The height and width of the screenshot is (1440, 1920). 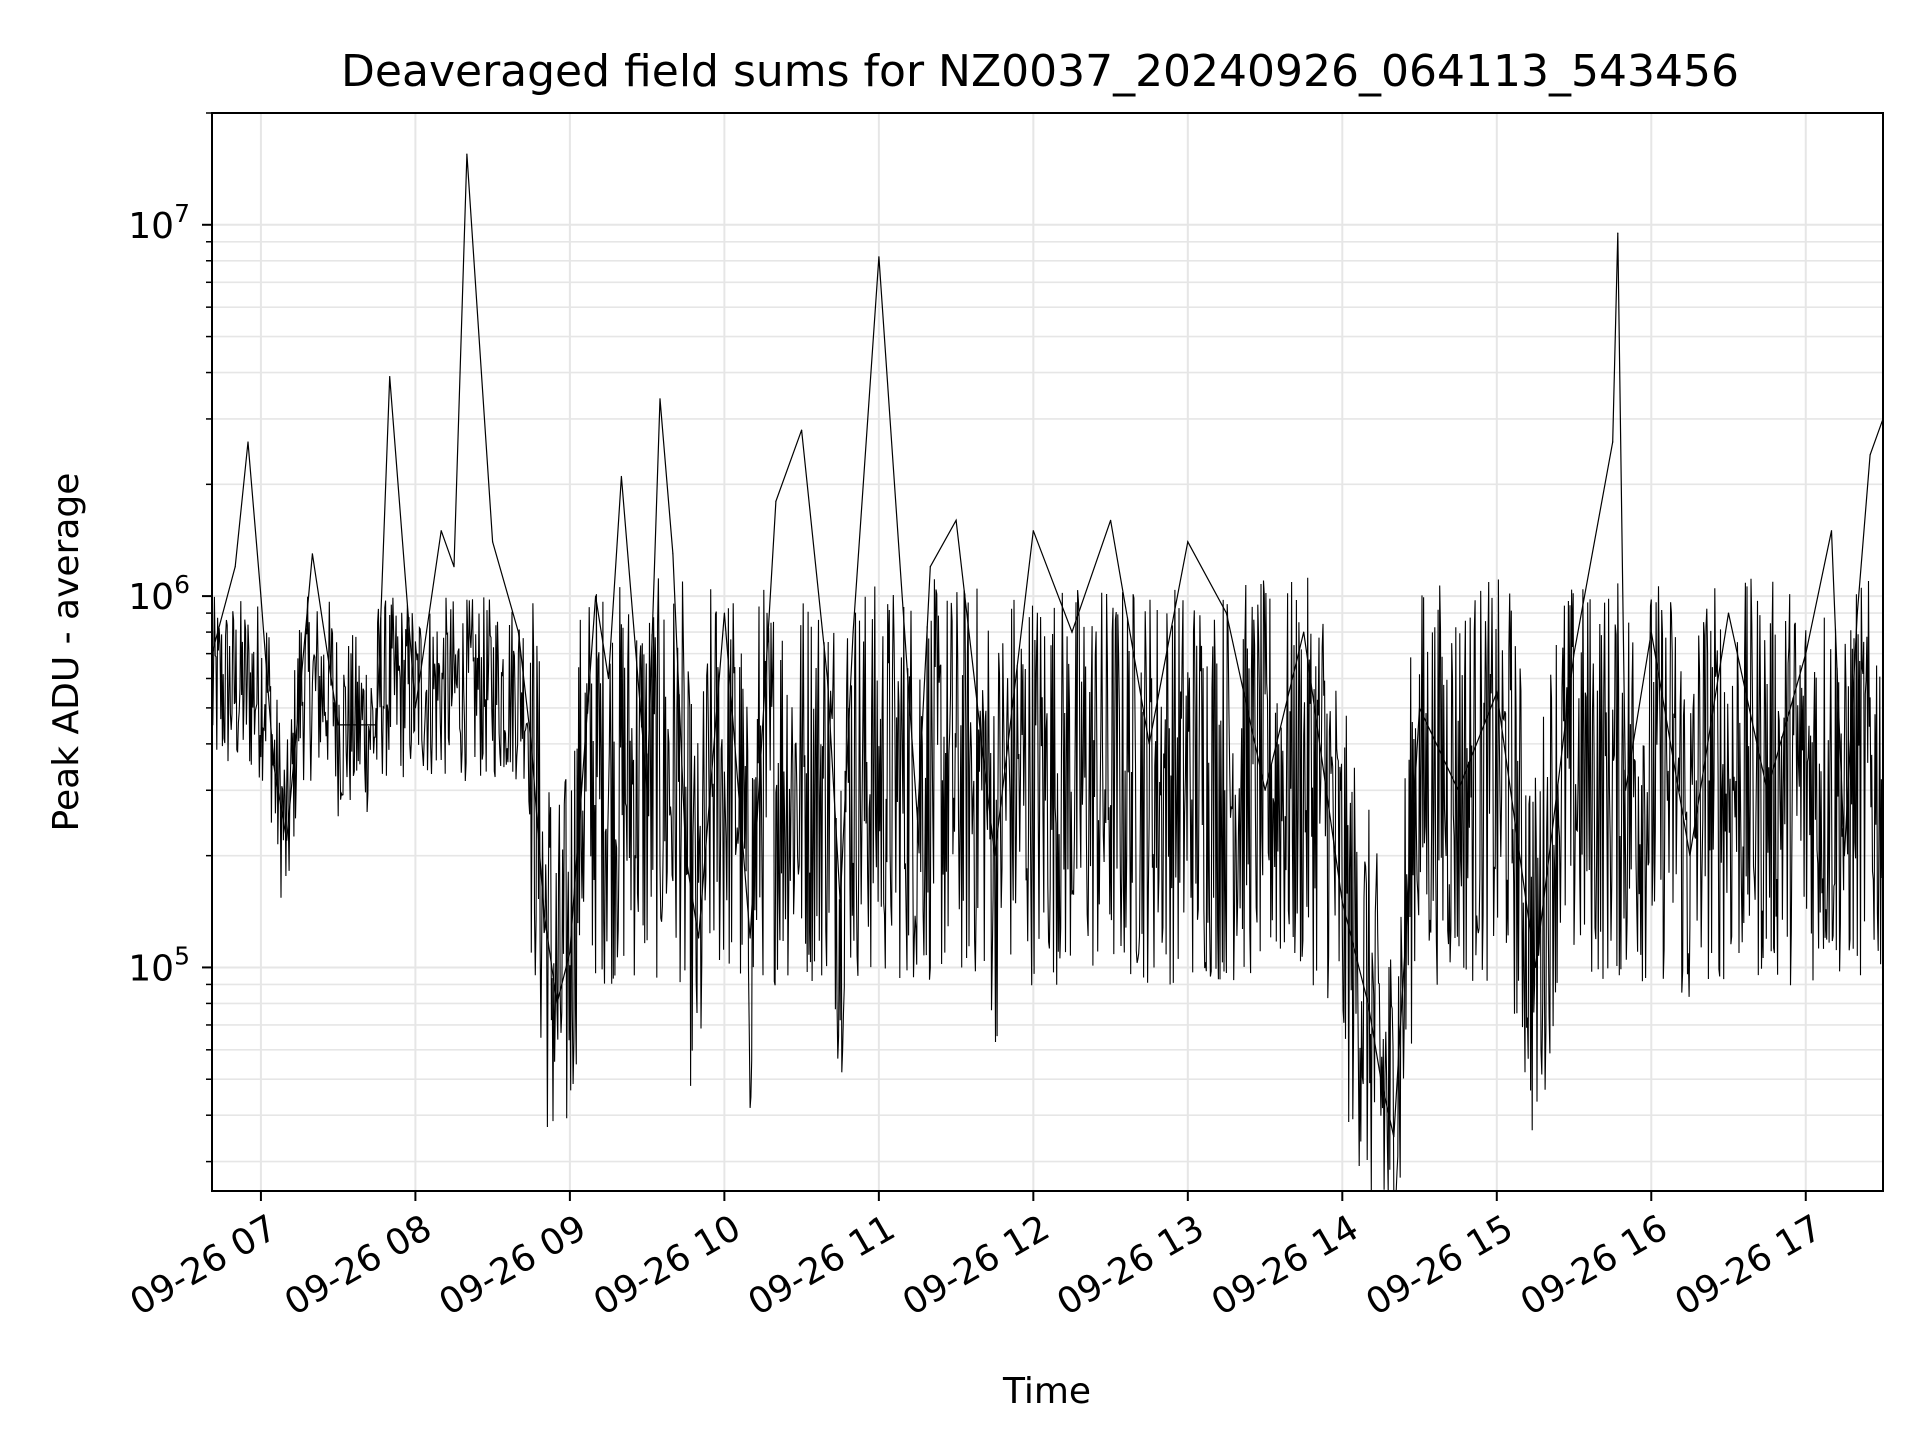 What do you see at coordinates (66, 652) in the screenshot?
I see `y-axis-label: Peak ADU - average` at bounding box center [66, 652].